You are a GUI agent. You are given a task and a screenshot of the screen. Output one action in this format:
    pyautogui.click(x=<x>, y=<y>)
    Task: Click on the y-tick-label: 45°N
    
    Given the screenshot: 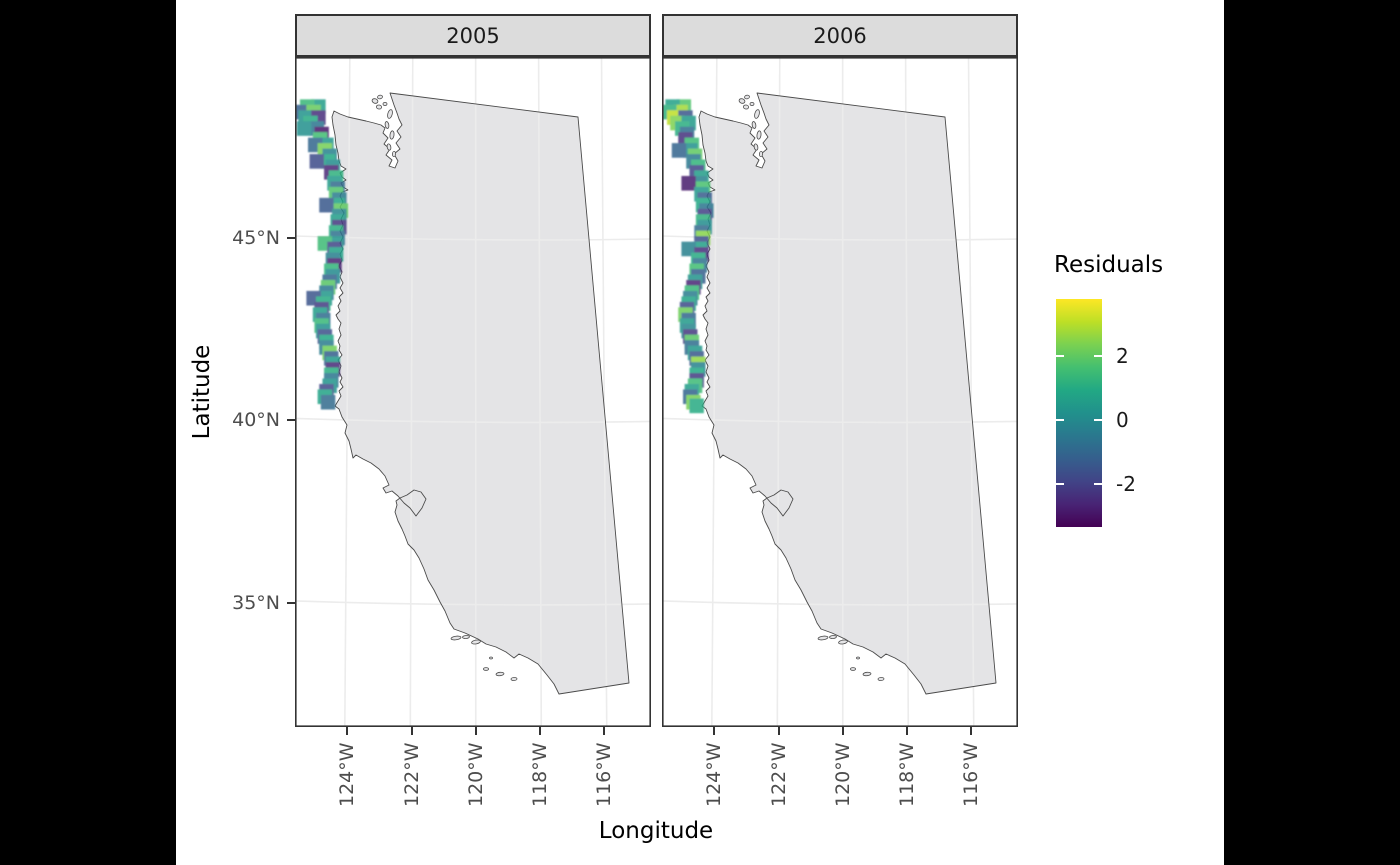 What is the action you would take?
    pyautogui.click(x=256, y=238)
    